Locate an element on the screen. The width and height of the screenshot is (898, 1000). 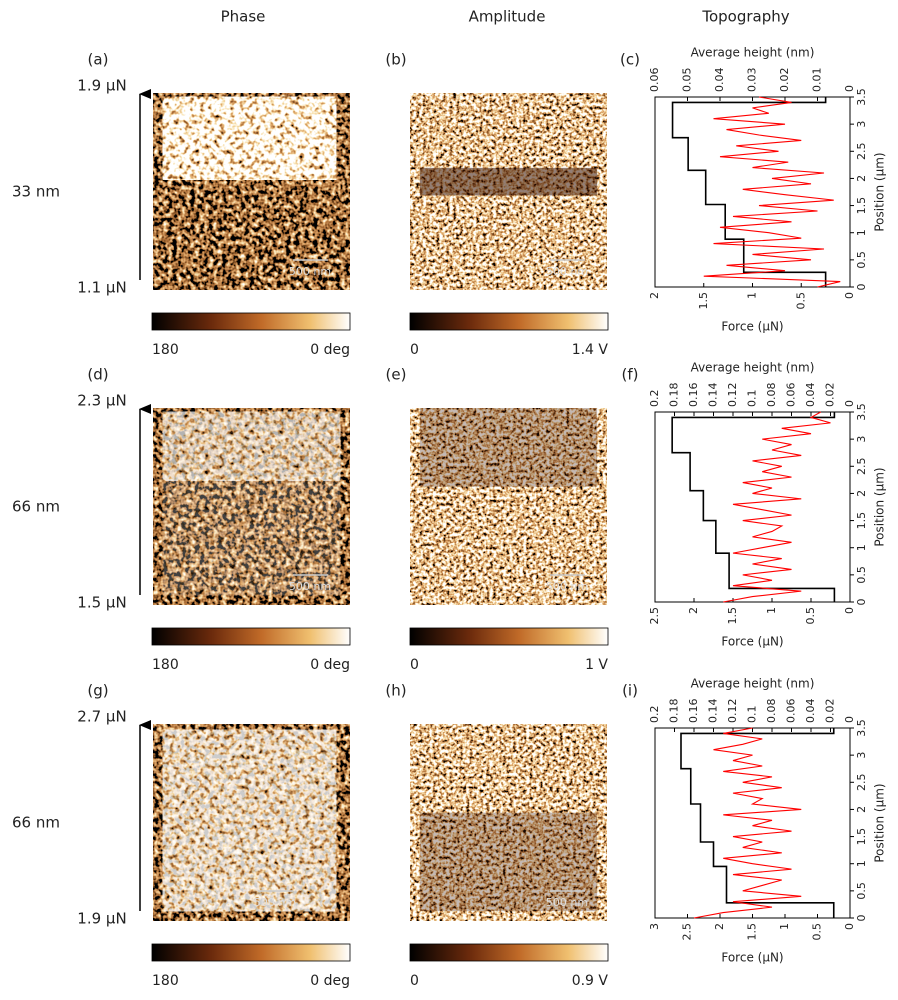
x2-tick-label: 0.05 is located at coordinates (687, 80).